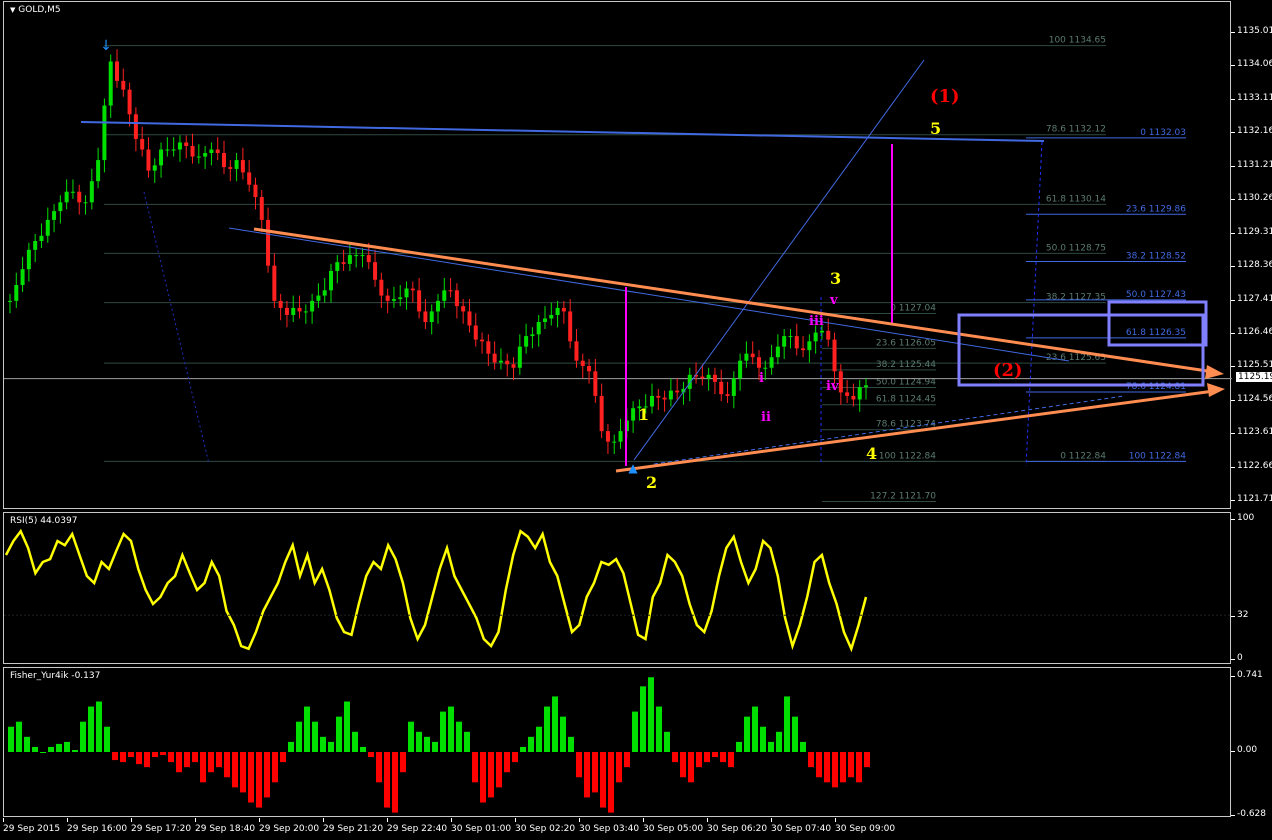 The width and height of the screenshot is (1272, 840). I want to click on dashed-line, so click(889, 430).